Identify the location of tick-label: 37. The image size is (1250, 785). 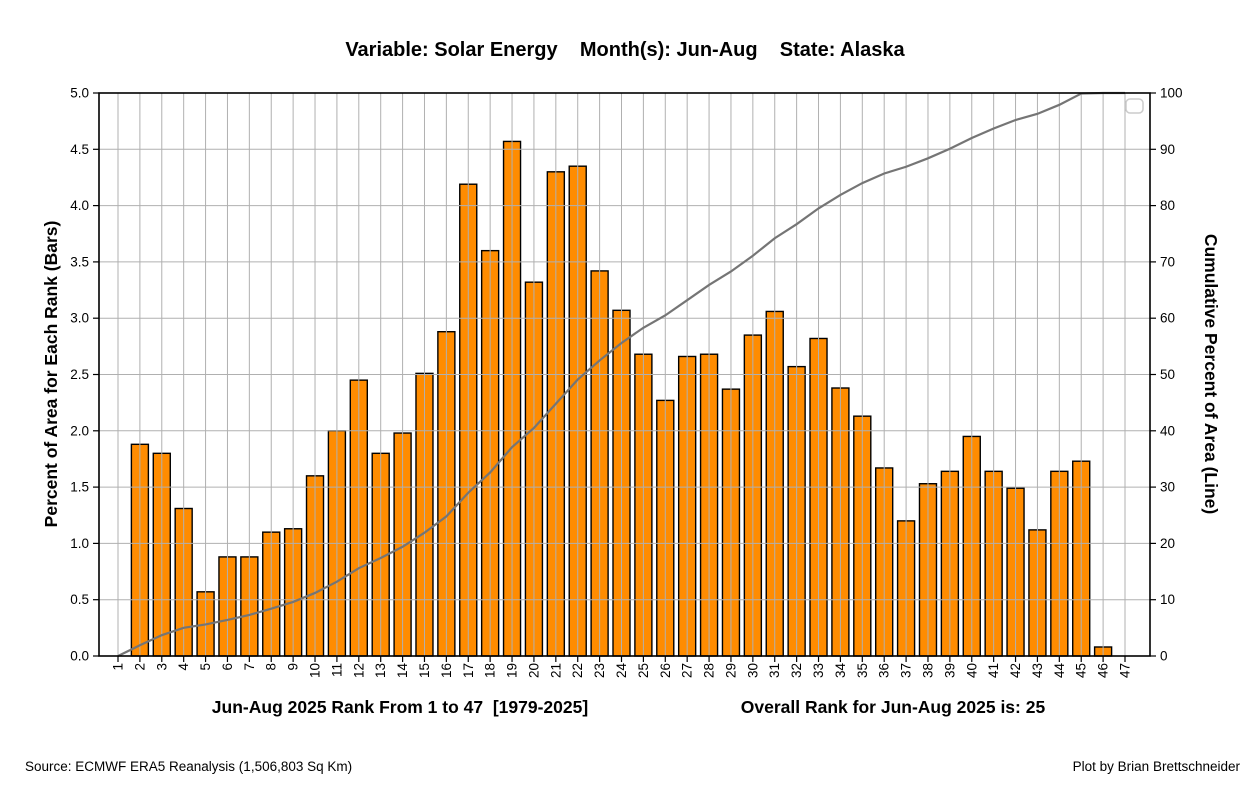
(906, 670).